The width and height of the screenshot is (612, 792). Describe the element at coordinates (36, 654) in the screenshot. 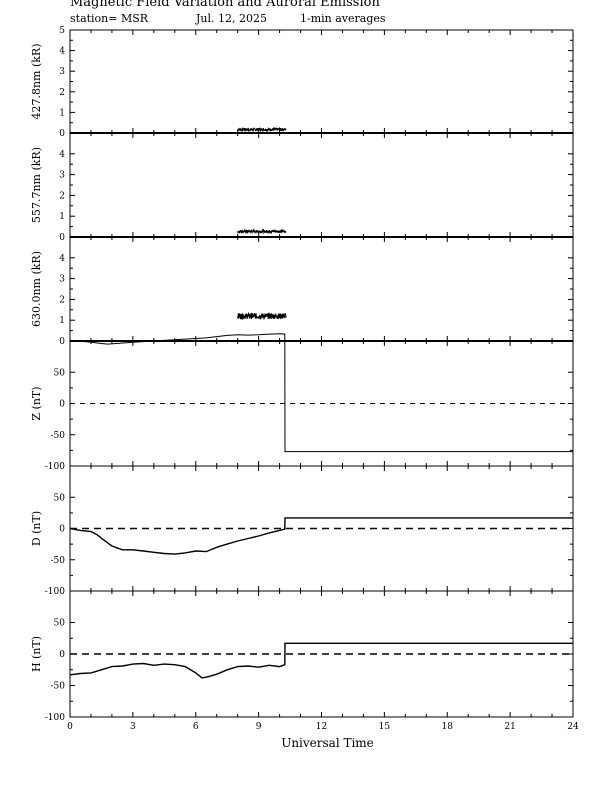

I see `ylabel-H: H (nT)` at that location.